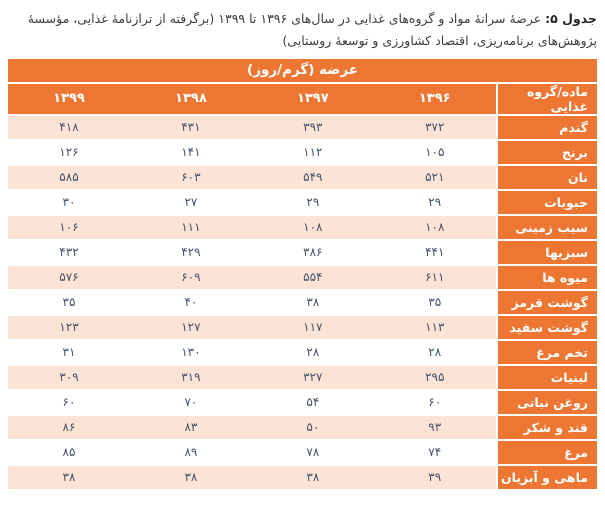 This screenshot has height=514, width=605. I want to click on value-cell-1397: ۳۹۳, so click(312, 128).